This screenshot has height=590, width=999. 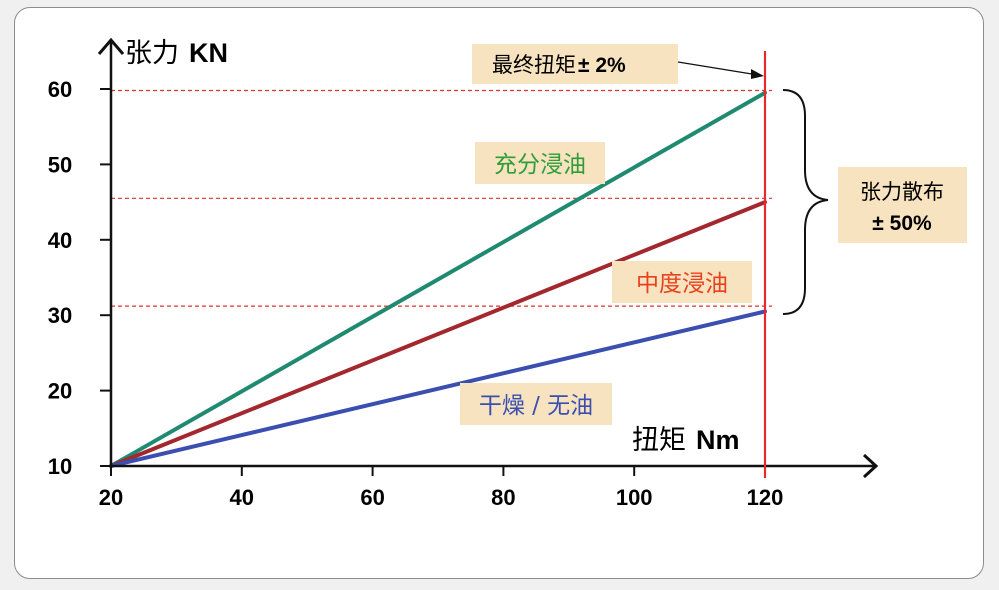 I want to click on y-tick-label: 30, so click(x=60, y=315).